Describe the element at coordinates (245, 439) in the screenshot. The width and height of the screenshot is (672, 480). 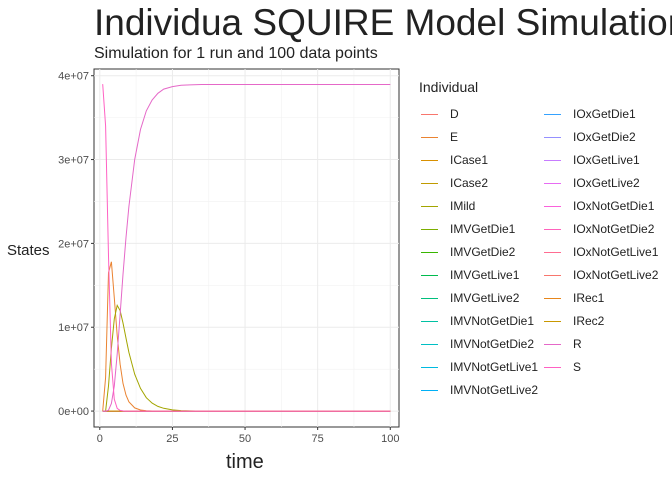
I see `x-tick-label: 50` at that location.